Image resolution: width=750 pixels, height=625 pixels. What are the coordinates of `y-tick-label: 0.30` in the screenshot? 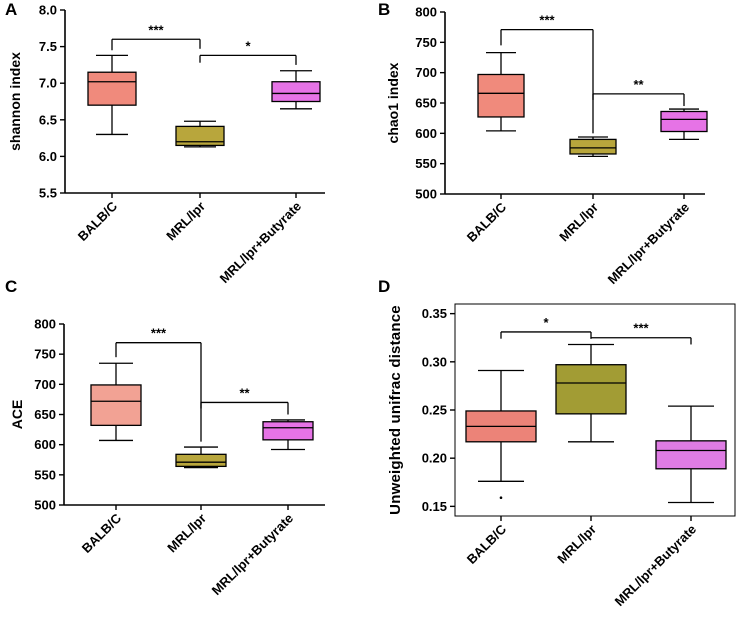 It's located at (434, 361).